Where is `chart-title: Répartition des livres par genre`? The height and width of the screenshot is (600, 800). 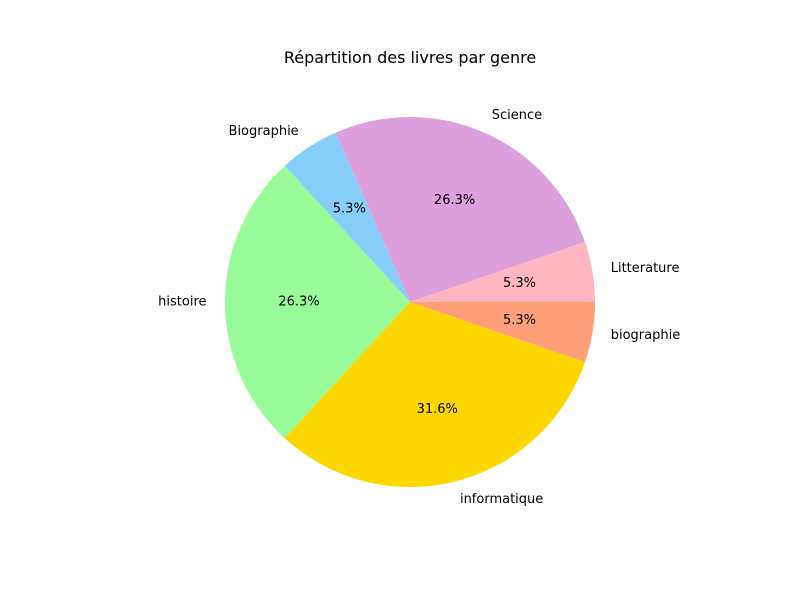
chart-title: Répartition des livres par genre is located at coordinates (410, 57).